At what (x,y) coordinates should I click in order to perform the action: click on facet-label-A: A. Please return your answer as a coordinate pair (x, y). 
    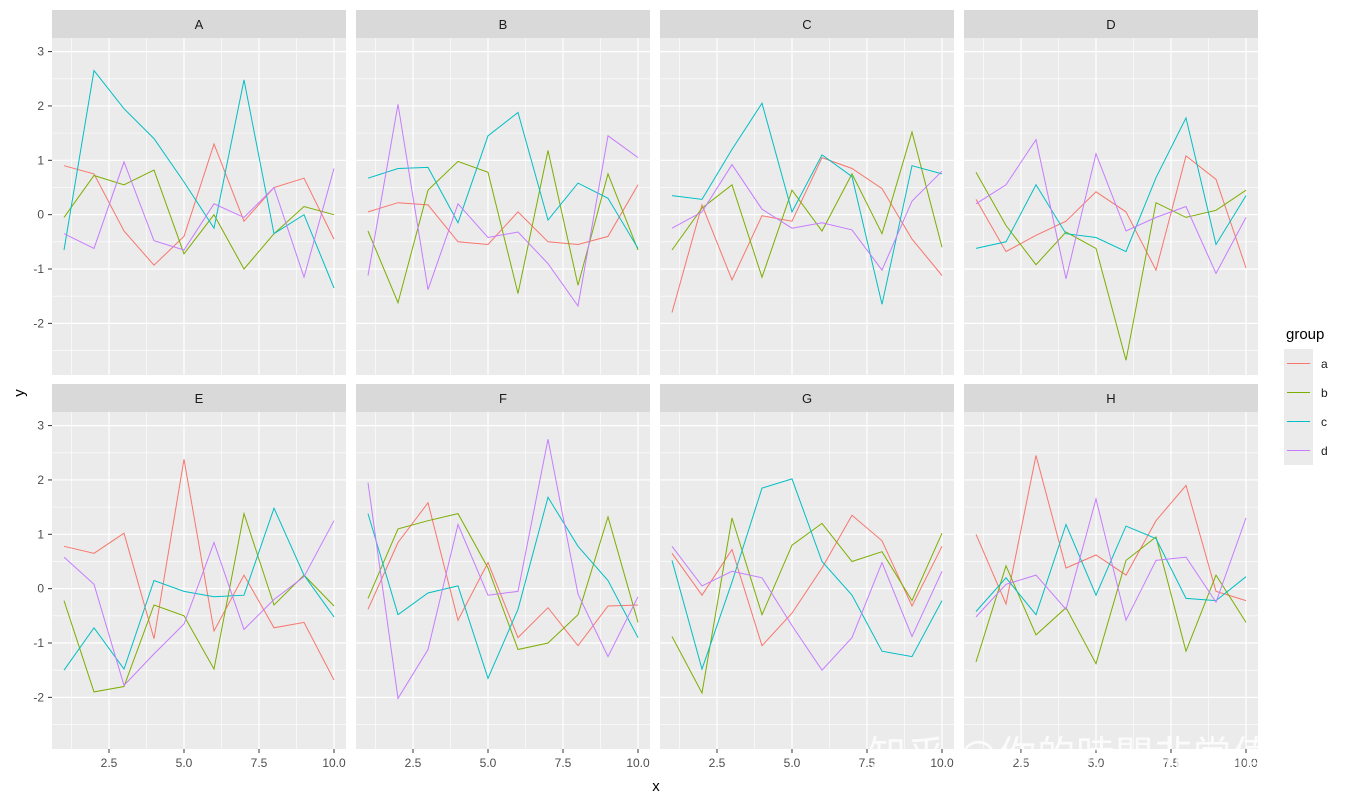
    Looking at the image, I should click on (199, 24).